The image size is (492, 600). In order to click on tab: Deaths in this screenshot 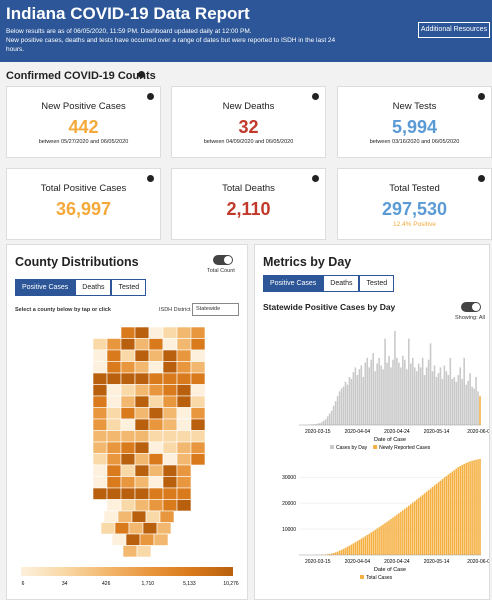, I will do `click(341, 283)`.